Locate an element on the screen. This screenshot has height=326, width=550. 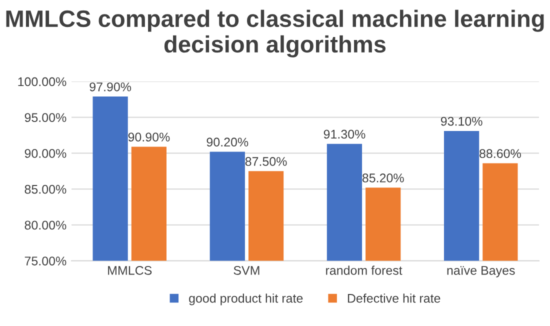
y-tick-label: 80.00% is located at coordinates (45, 225).